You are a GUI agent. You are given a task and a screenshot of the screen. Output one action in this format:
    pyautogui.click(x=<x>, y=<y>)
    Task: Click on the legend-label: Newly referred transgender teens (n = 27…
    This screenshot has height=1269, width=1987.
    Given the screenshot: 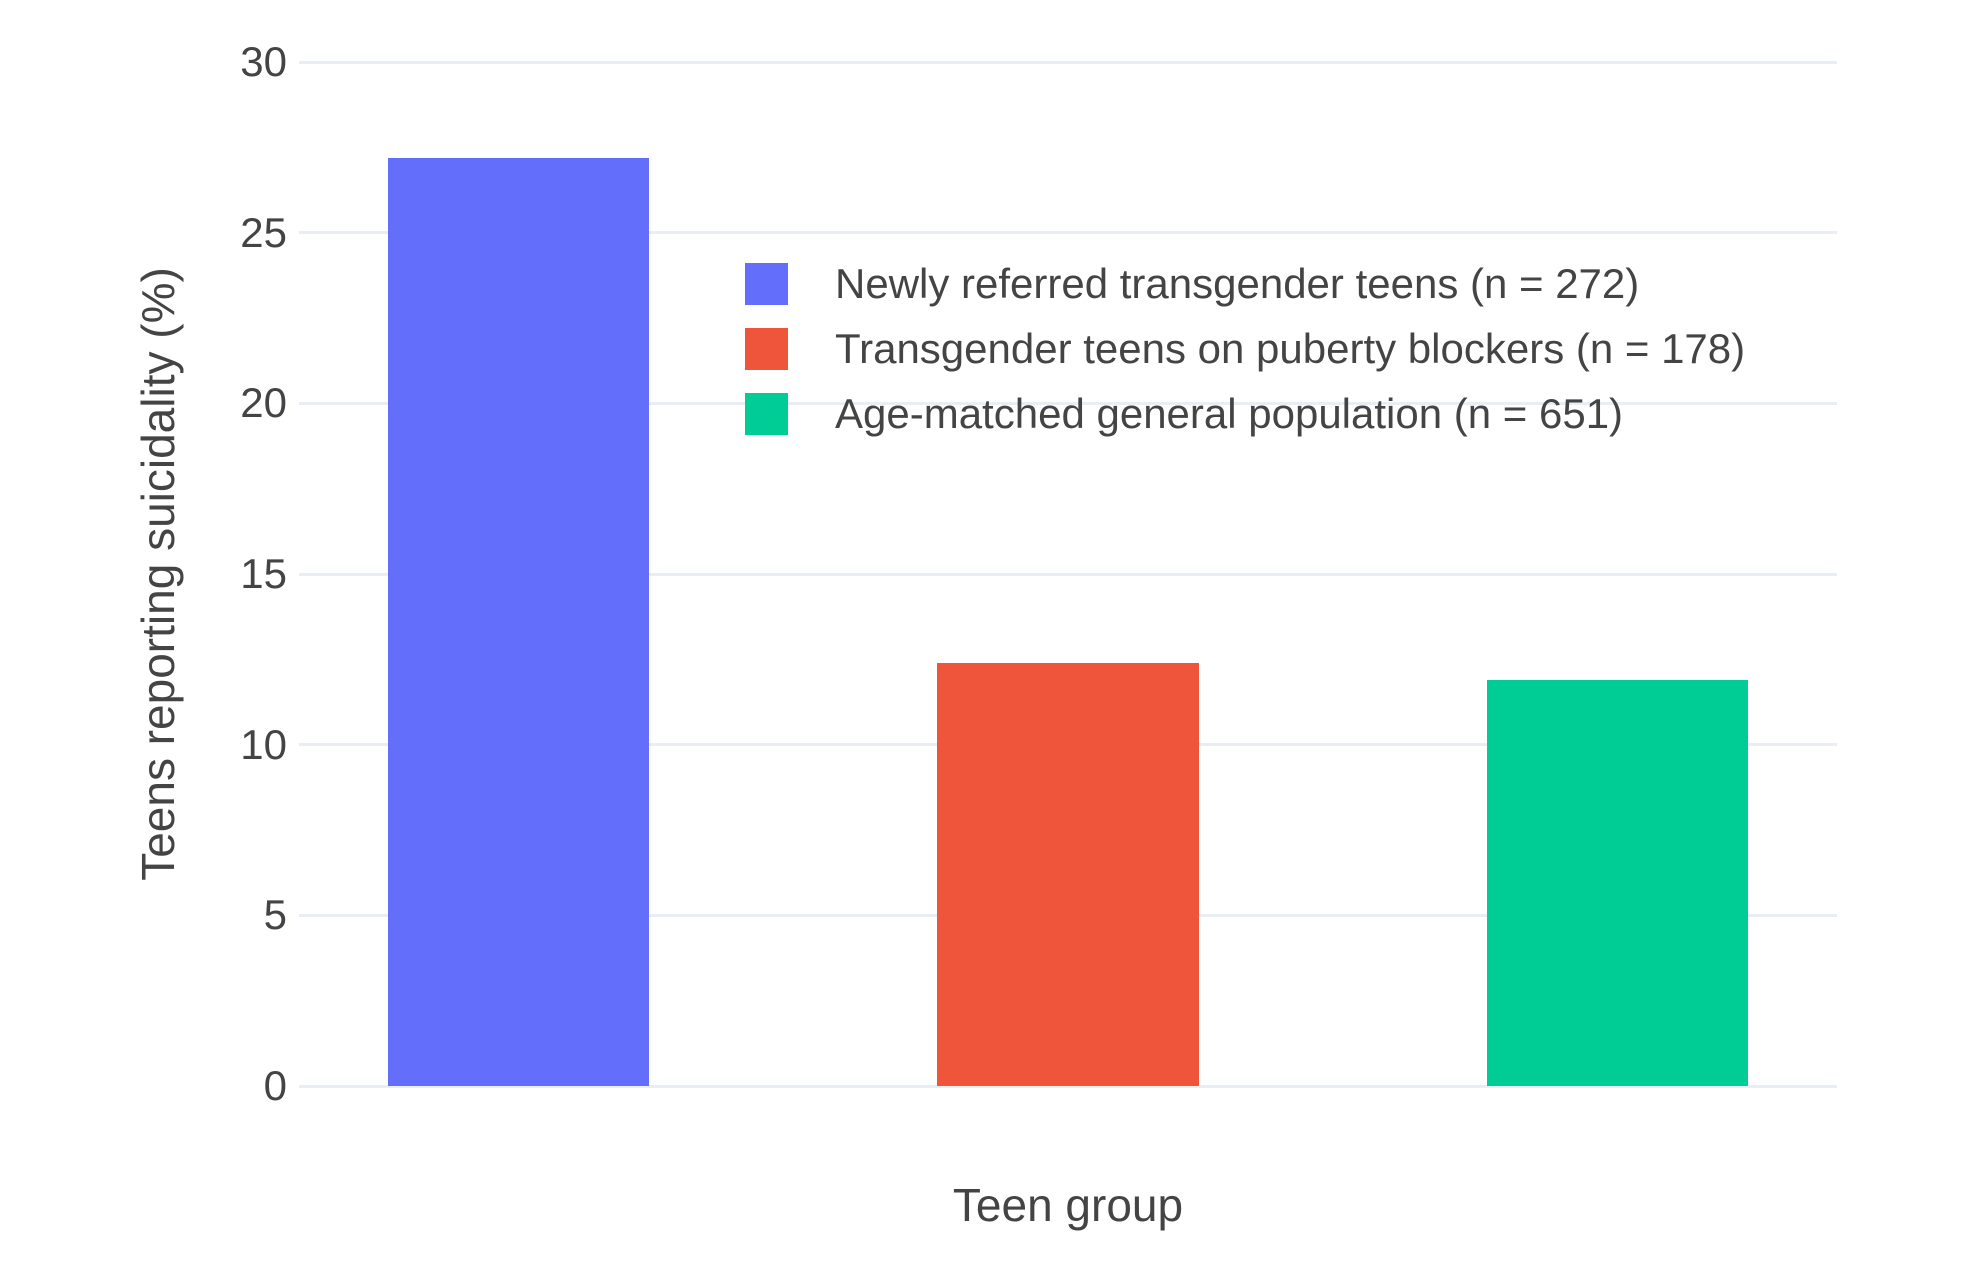 What is the action you would take?
    pyautogui.click(x=1237, y=283)
    